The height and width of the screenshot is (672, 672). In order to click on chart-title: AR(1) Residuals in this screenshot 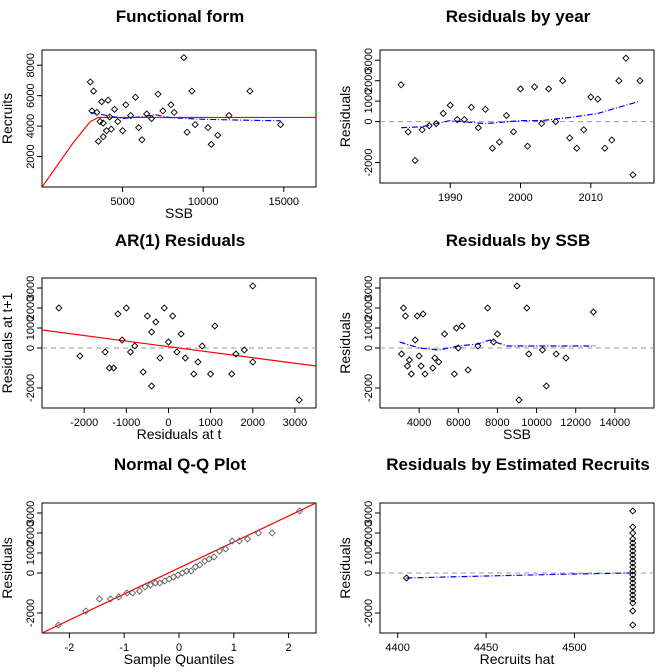, I will do `click(180, 240)`.